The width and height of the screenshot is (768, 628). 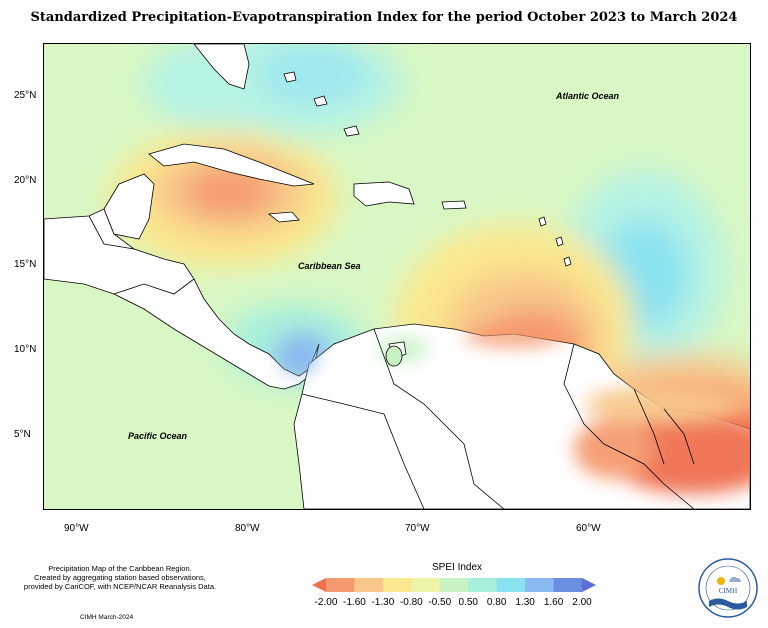 I want to click on lat-label-20n: 20°N, so click(x=25, y=180).